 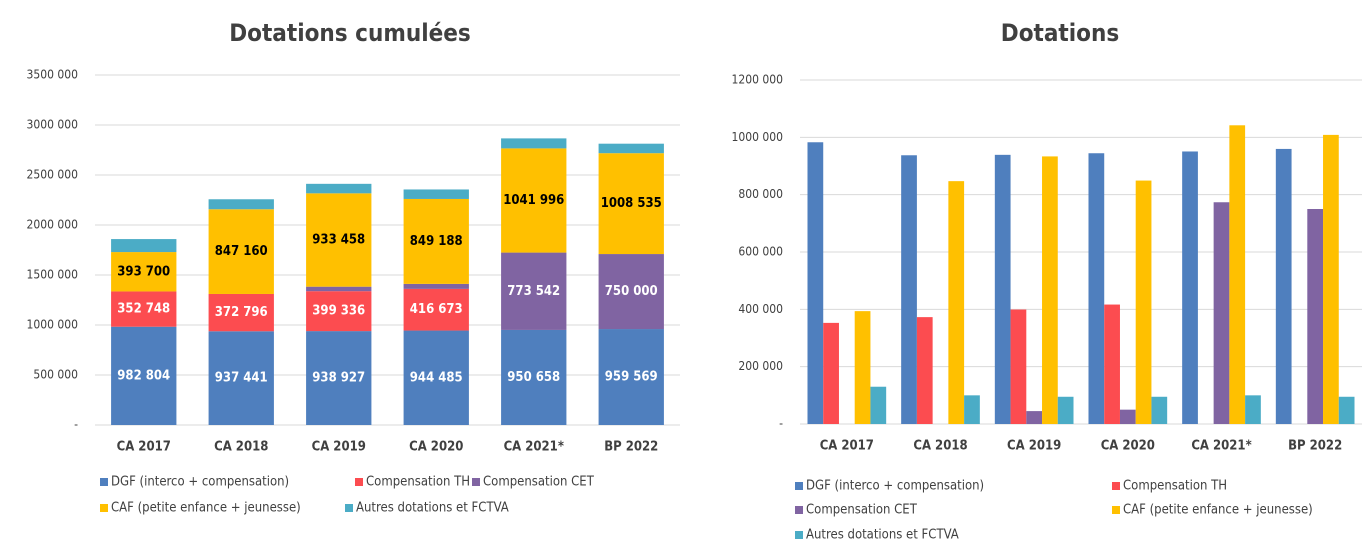 I want to click on data-label: 750 000, so click(x=631, y=291).